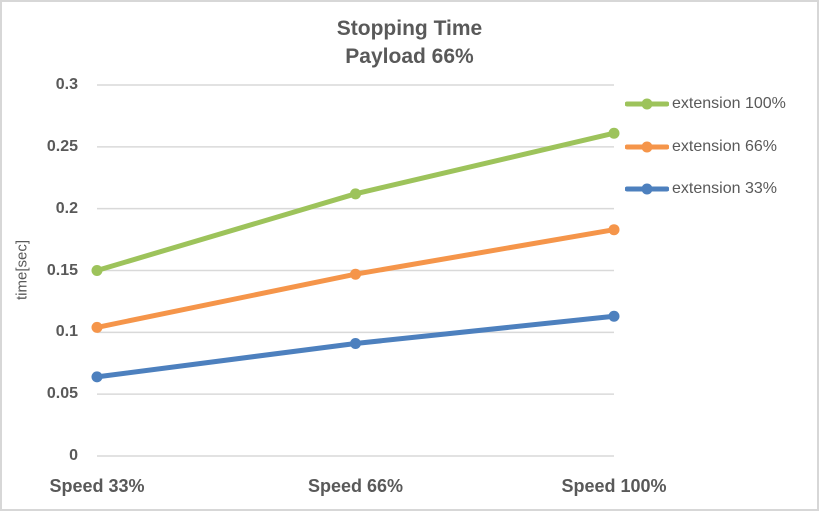 The width and height of the screenshot is (819, 511). I want to click on x-axis-label: Speed 33%, so click(97, 486).